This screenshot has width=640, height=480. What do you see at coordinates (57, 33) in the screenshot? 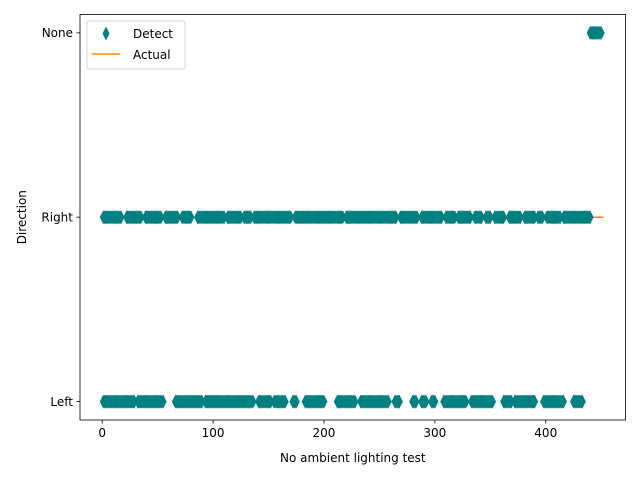
I see `y-tick-label: None` at bounding box center [57, 33].